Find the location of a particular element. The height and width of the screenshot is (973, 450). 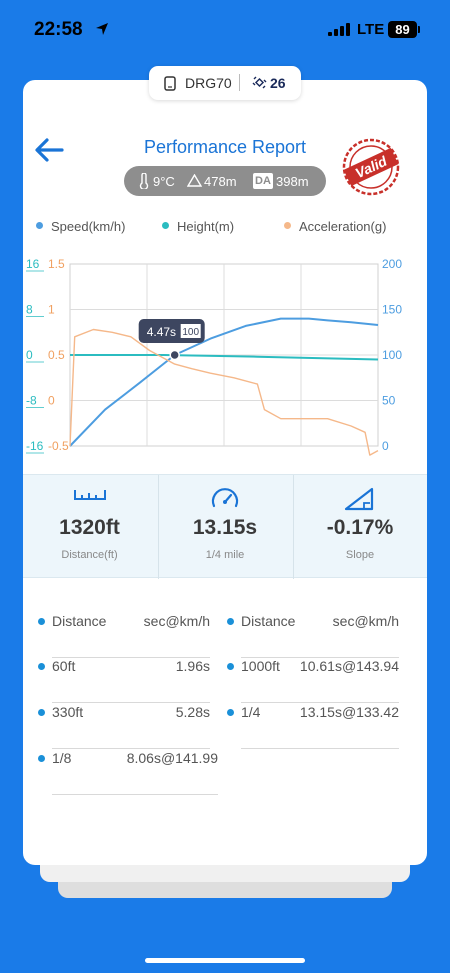

stat-slope-value: -0.17% is located at coordinates (360, 527).